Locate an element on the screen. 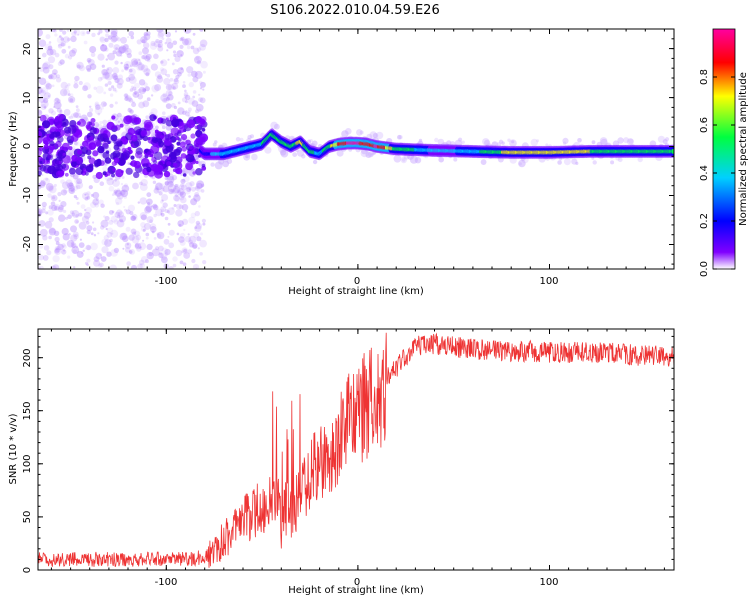 The height and width of the screenshot is (600, 750). ridge-core is located at coordinates (672, 151).